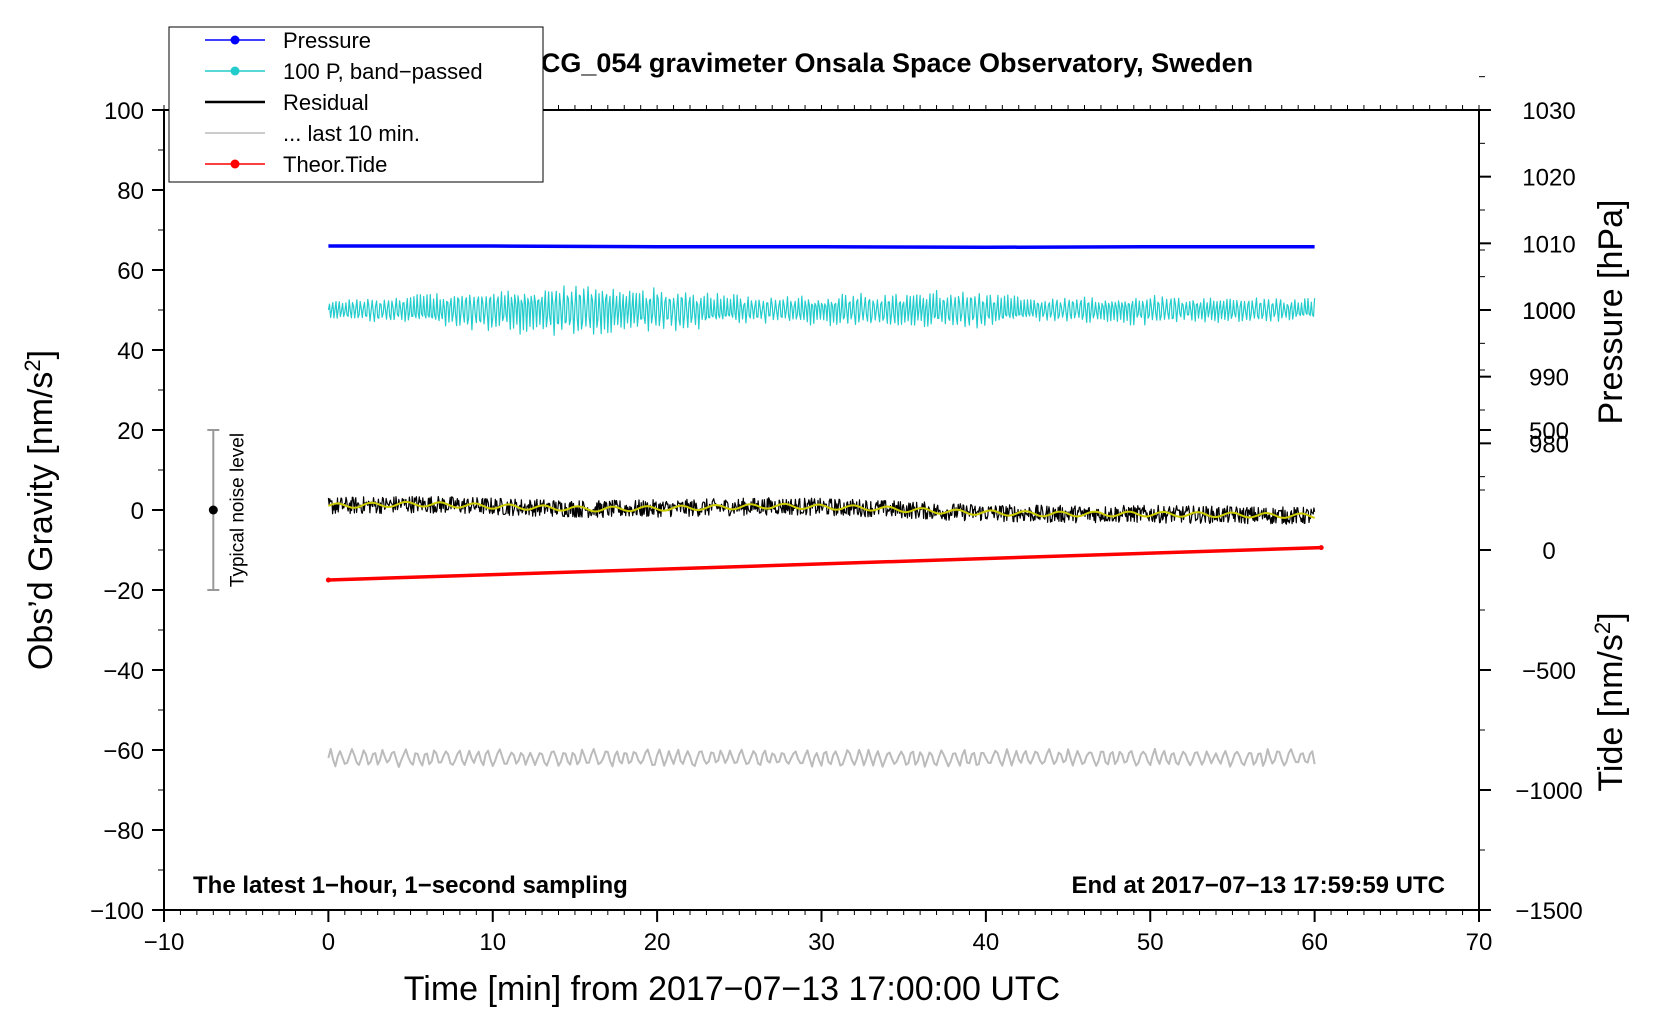 Image resolution: width=1660 pixels, height=1020 pixels. What do you see at coordinates (383, 71) in the screenshot?
I see `legend-label: 100 P, band−passed` at bounding box center [383, 71].